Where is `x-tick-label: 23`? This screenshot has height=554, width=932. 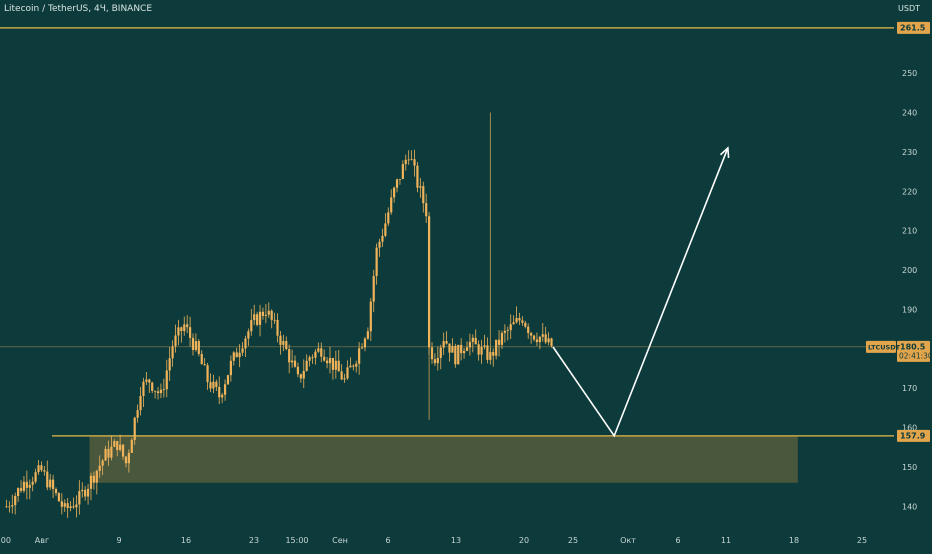
x-tick-label: 23 is located at coordinates (254, 540).